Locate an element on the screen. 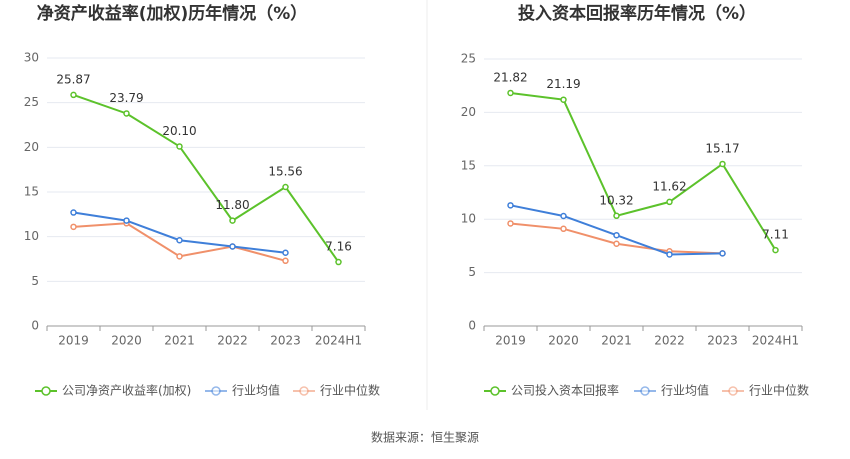  data-label: 25.87 is located at coordinates (73, 79).